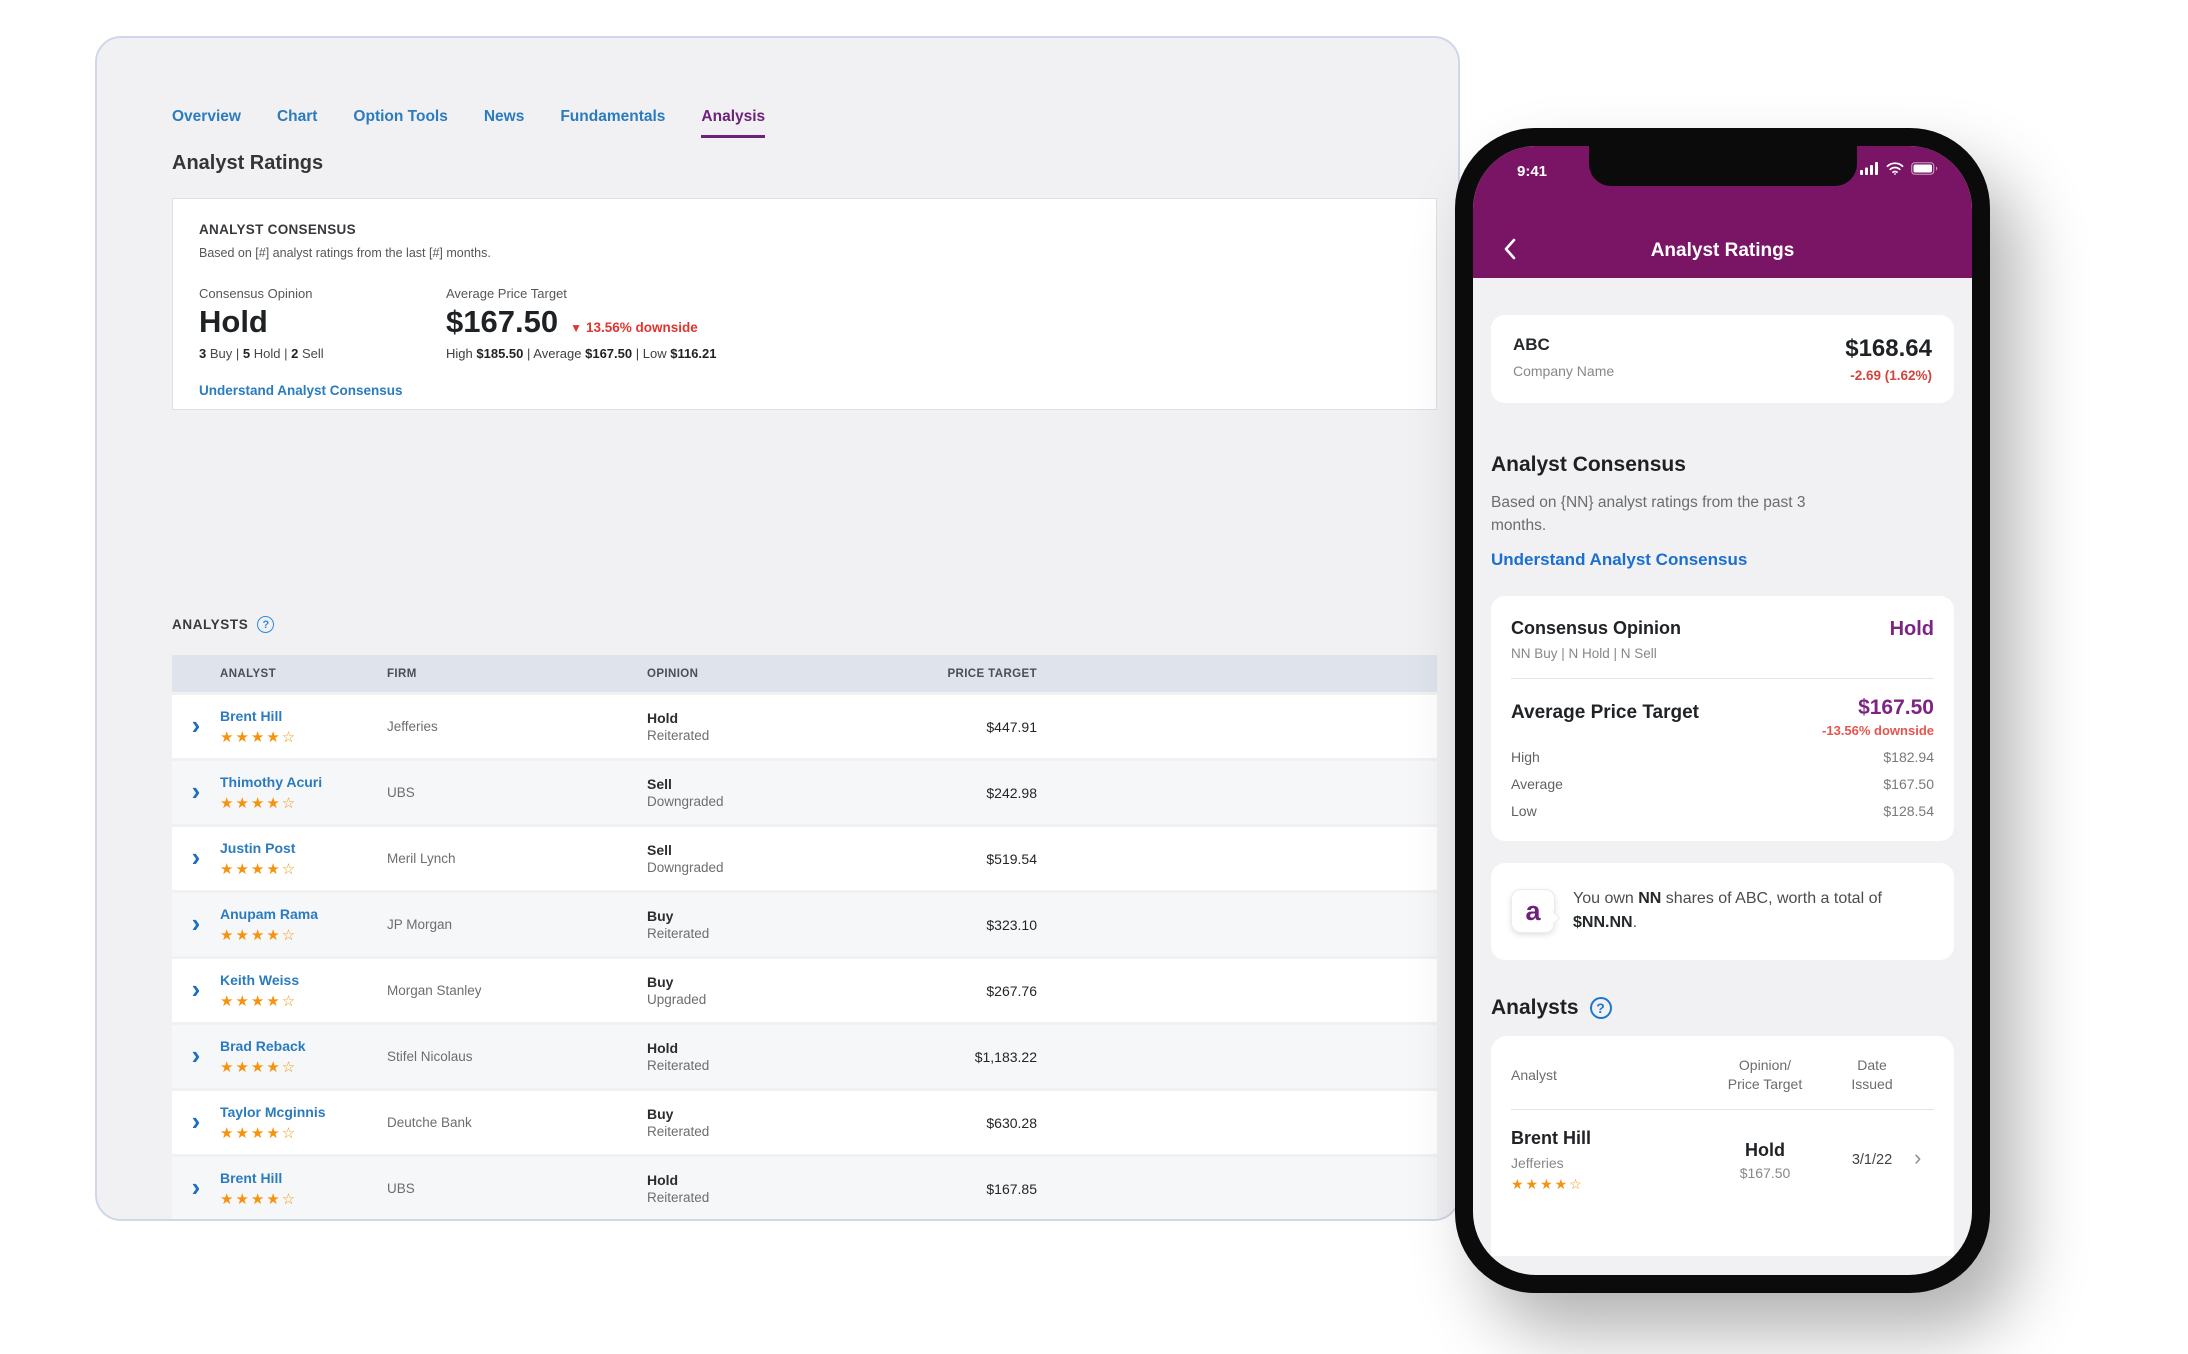 The height and width of the screenshot is (1354, 2188). I want to click on range-value-average: $167.50, so click(1908, 783).